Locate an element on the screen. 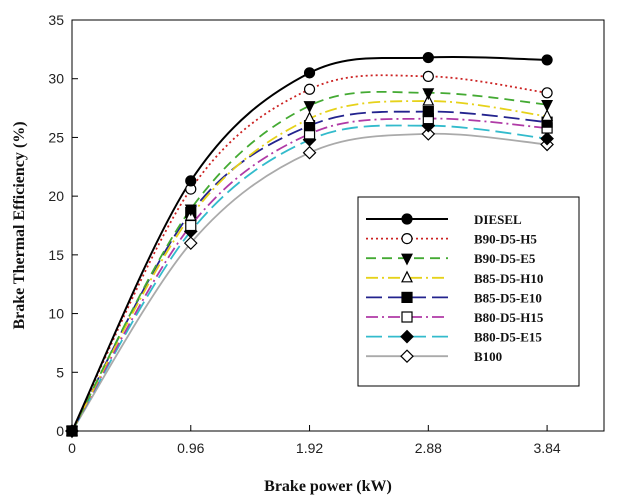  data-point-b85-d5-e10 is located at coordinates (428, 111).